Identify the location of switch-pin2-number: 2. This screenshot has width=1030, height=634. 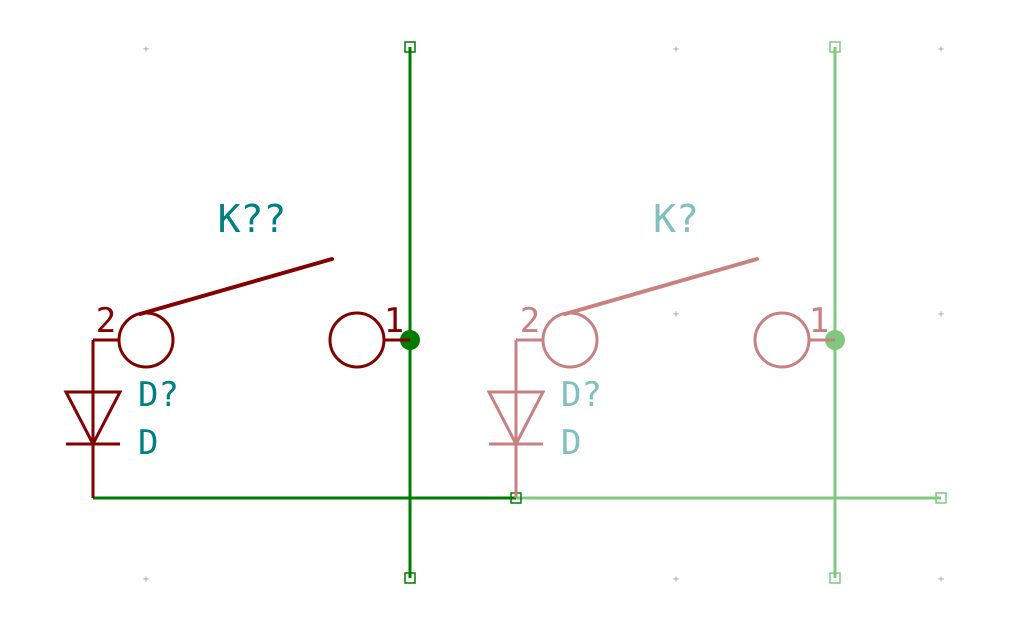
(106, 321).